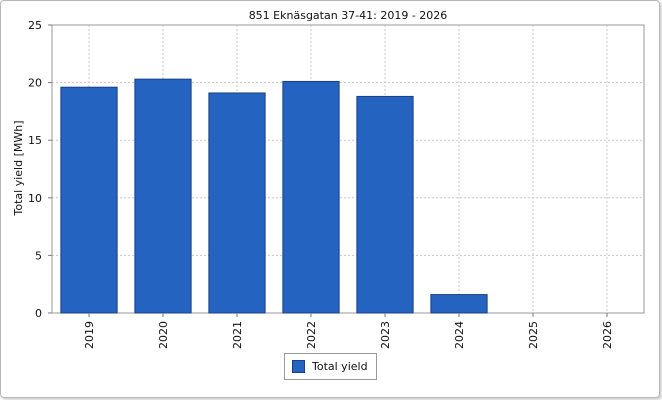 This screenshot has height=400, width=662. Describe the element at coordinates (35, 25) in the screenshot. I see `y-tick-label: 25` at that location.